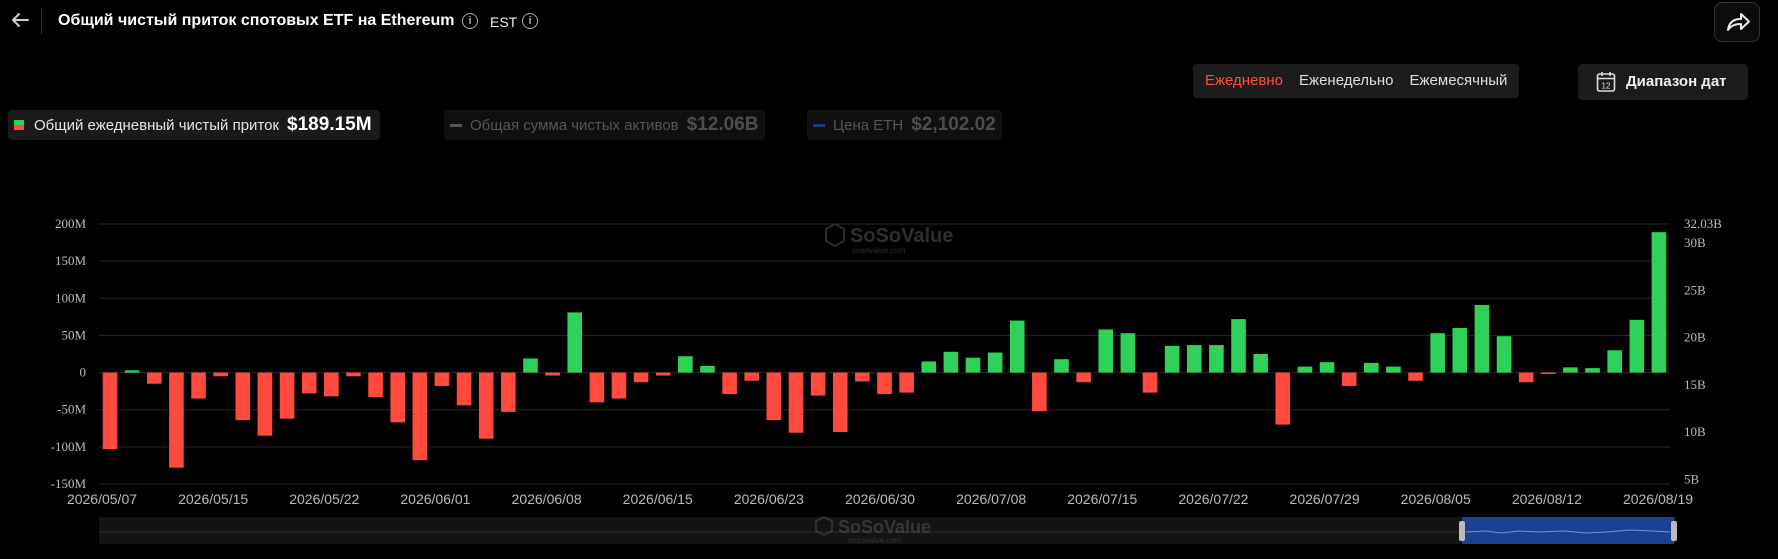 Image resolution: width=1778 pixels, height=559 pixels. What do you see at coordinates (470, 21) in the screenshot?
I see `info-icon: i` at bounding box center [470, 21].